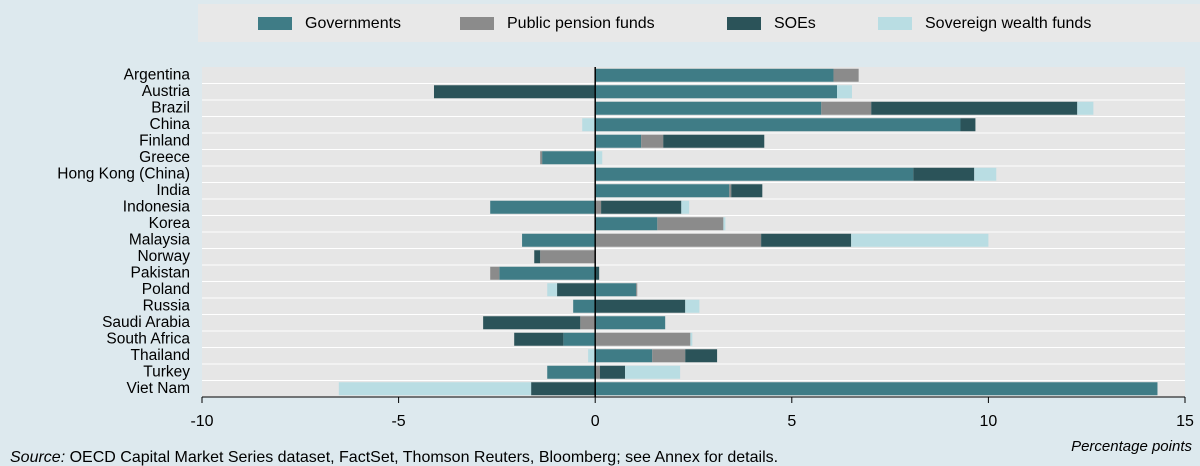 The width and height of the screenshot is (1200, 466). Describe the element at coordinates (37, 457) in the screenshot. I see `source-label: Source:` at that location.